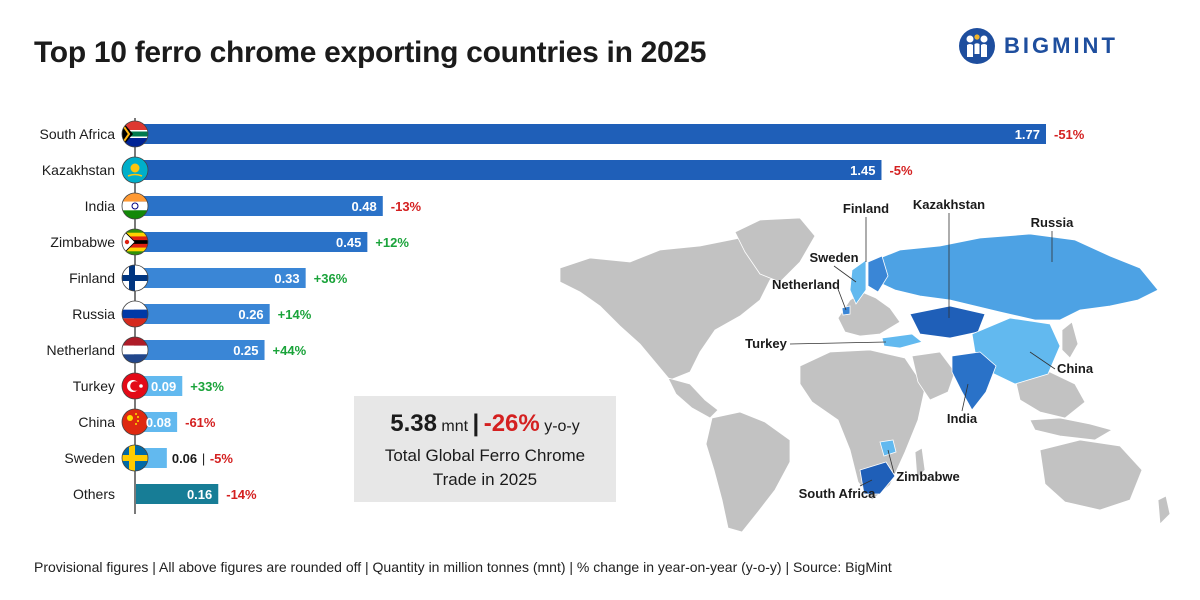 Image resolution: width=1200 pixels, height=600 pixels. I want to click on japan-shape, so click(1070, 340).